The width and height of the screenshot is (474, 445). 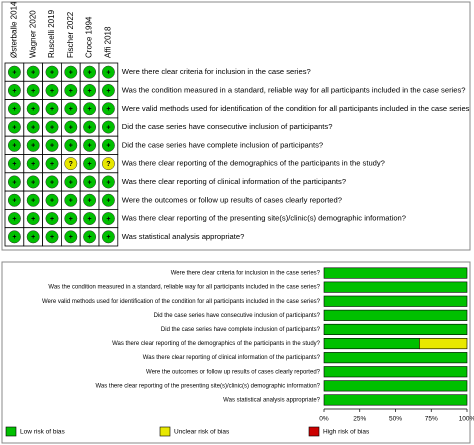 I want to click on x-tick-label: 25%, so click(x=359, y=419).